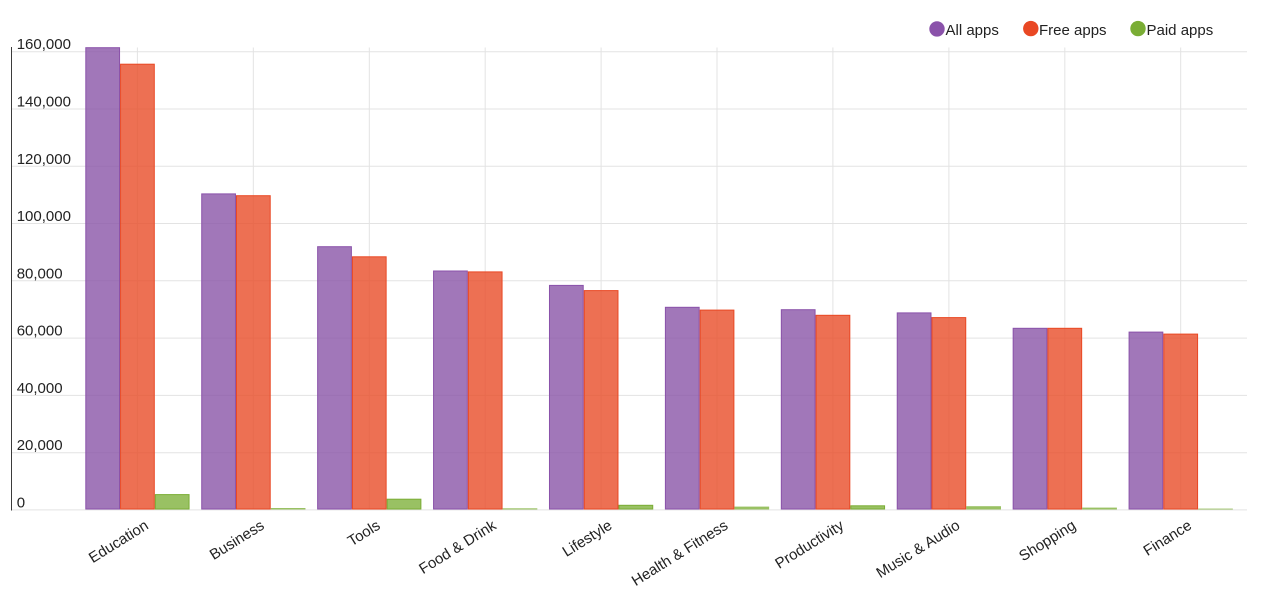  Describe the element at coordinates (1073, 30) in the screenshot. I see `svg-text: Free apps` at that location.